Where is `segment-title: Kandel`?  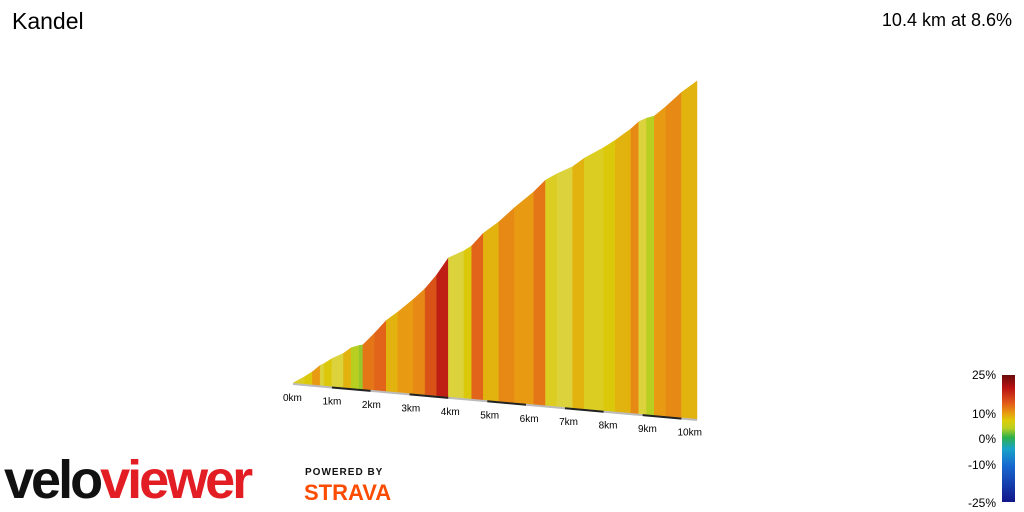 segment-title: Kandel is located at coordinates (48, 21).